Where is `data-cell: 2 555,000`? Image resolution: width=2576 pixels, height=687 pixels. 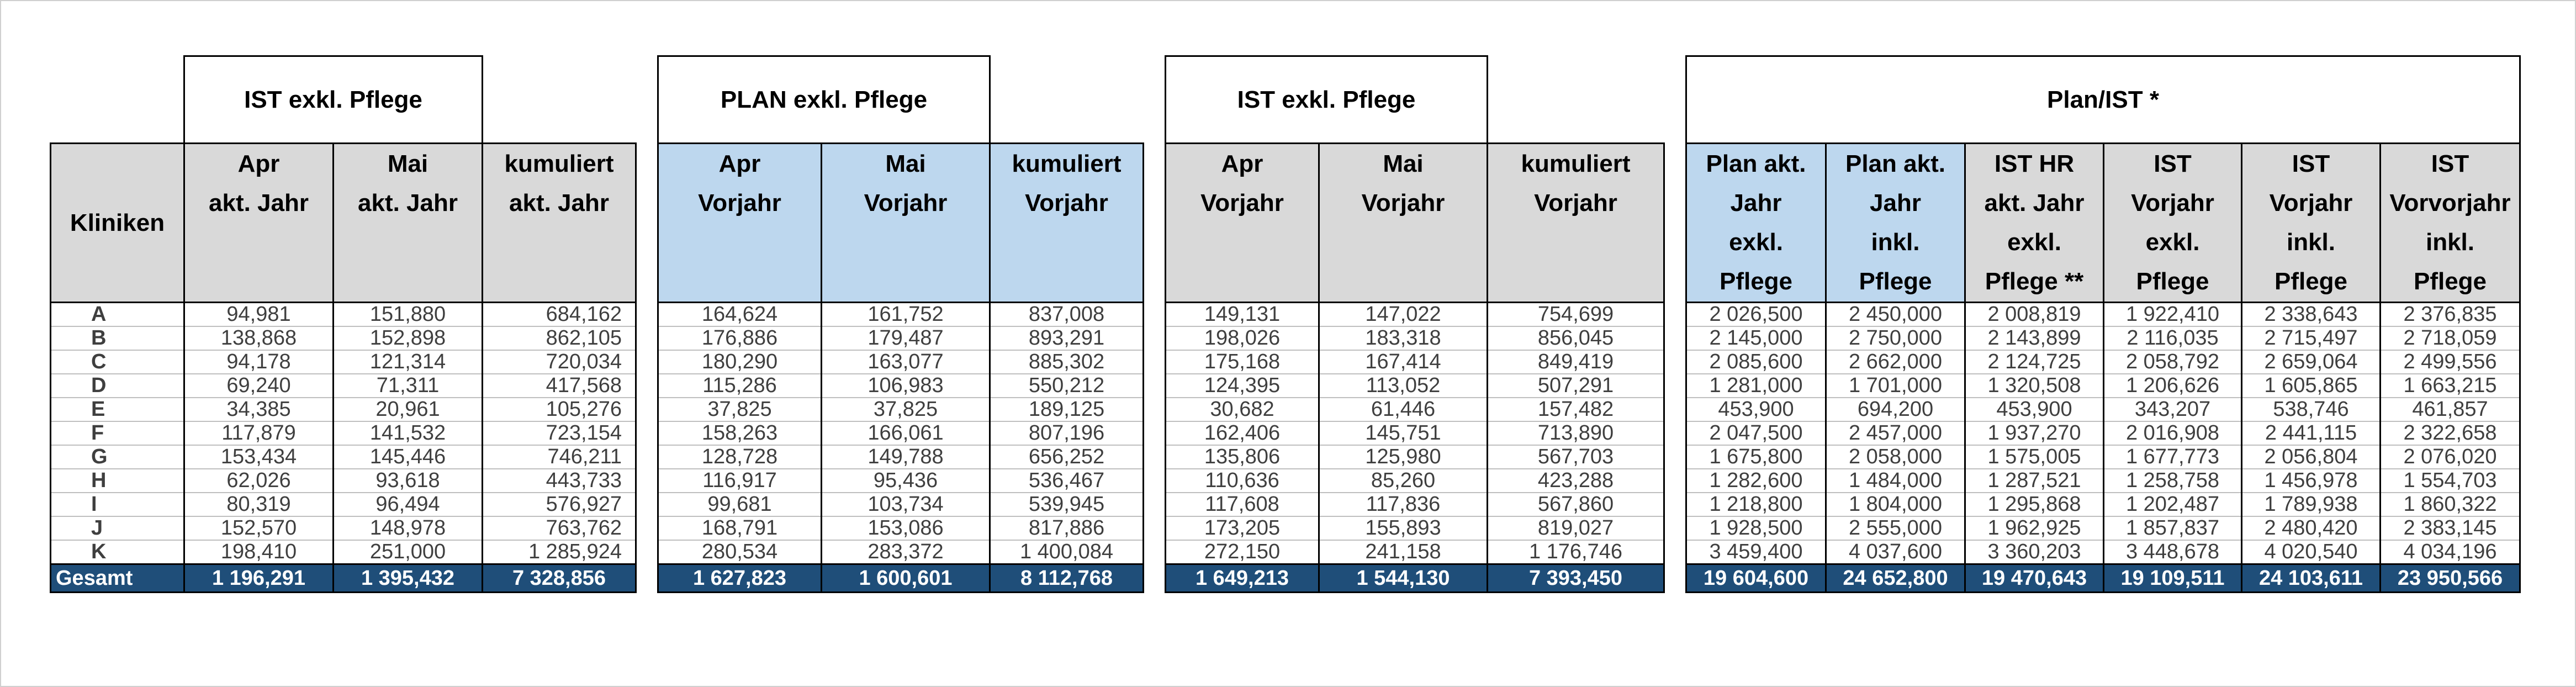 data-cell: 2 555,000 is located at coordinates (1896, 528).